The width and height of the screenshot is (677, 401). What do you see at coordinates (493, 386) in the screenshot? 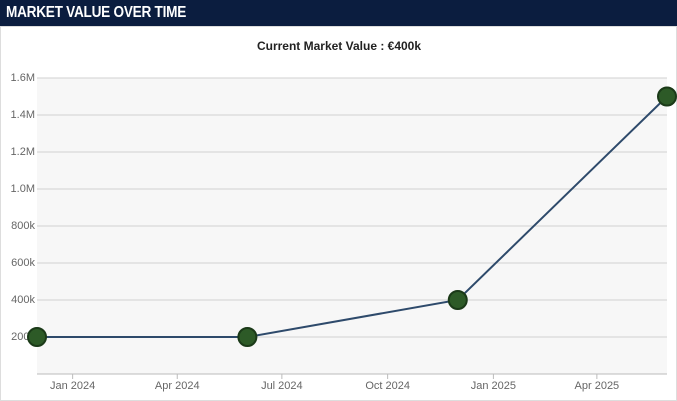
I see `x-tick-label: Jan 2025` at bounding box center [493, 386].